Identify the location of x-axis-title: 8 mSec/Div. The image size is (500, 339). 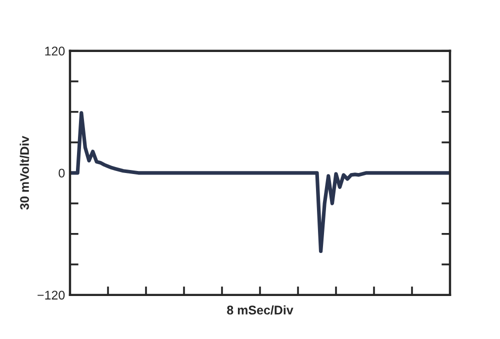
(260, 310).